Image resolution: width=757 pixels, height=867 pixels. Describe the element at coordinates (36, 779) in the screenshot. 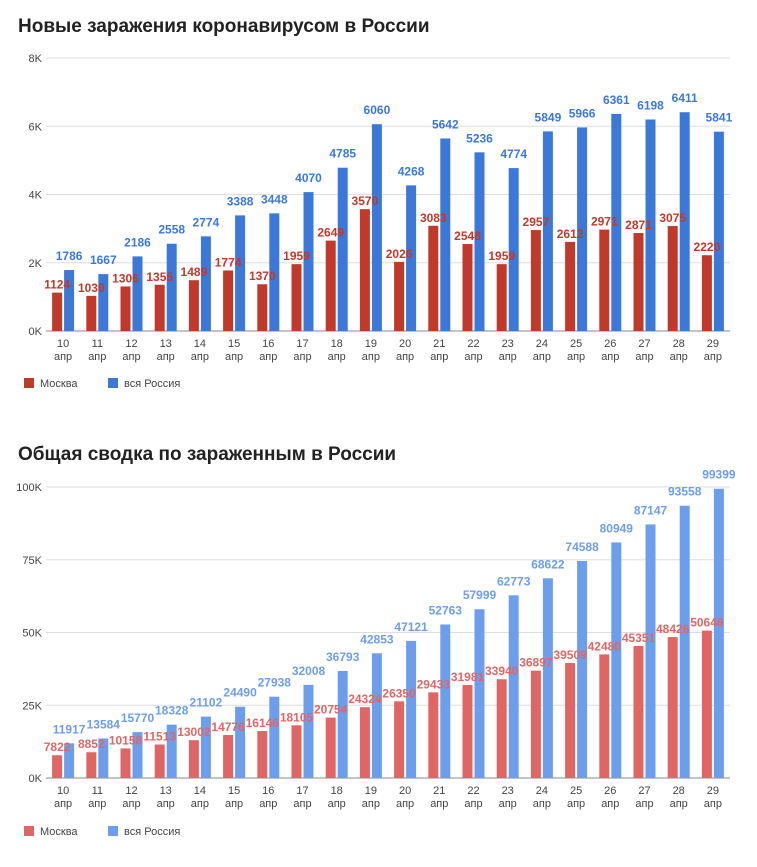

I see `y-tick-label: 0K` at that location.